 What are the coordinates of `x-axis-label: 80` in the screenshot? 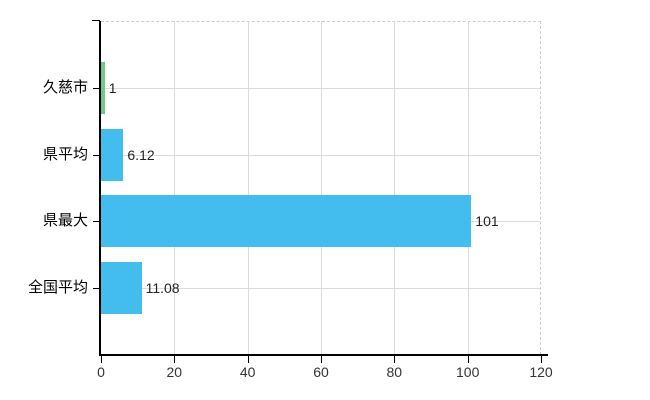 It's located at (394, 372).